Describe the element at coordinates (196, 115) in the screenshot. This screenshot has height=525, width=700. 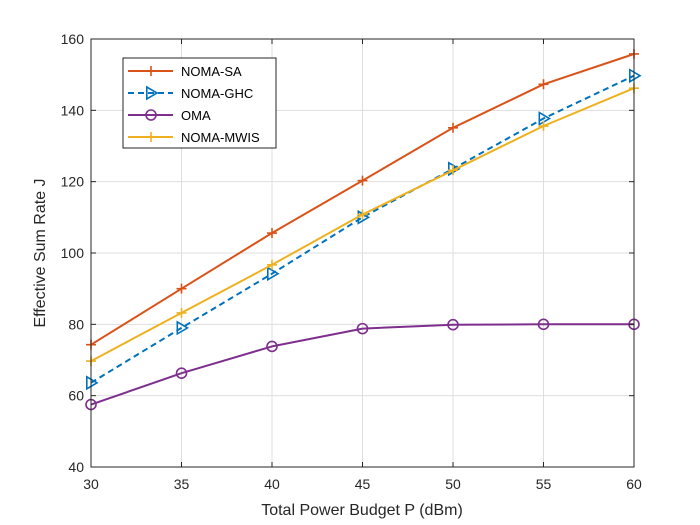
I see `legend-label-oma: OMA` at that location.